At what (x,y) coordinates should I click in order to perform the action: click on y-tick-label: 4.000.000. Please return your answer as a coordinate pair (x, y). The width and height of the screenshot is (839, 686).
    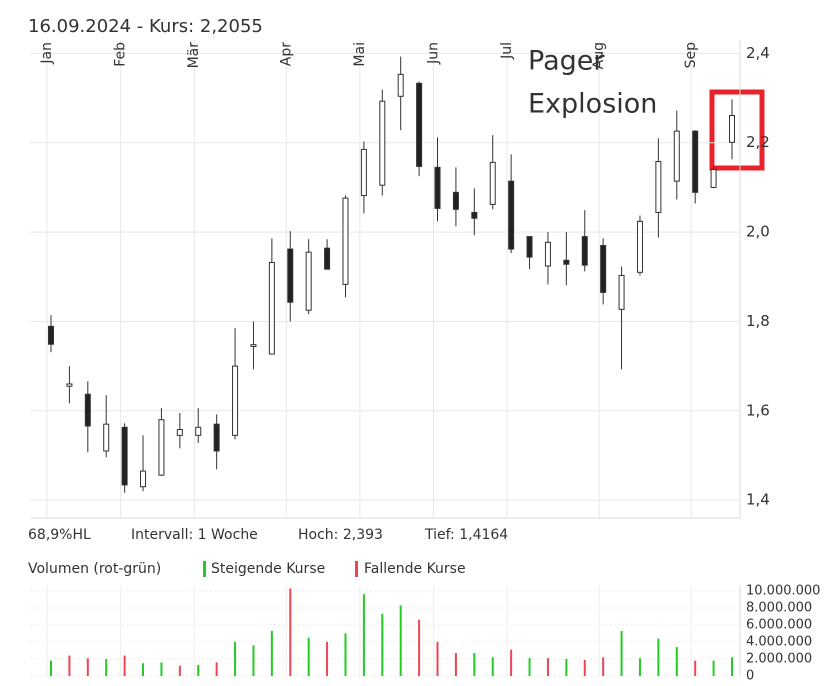
    Looking at the image, I should click on (779, 641).